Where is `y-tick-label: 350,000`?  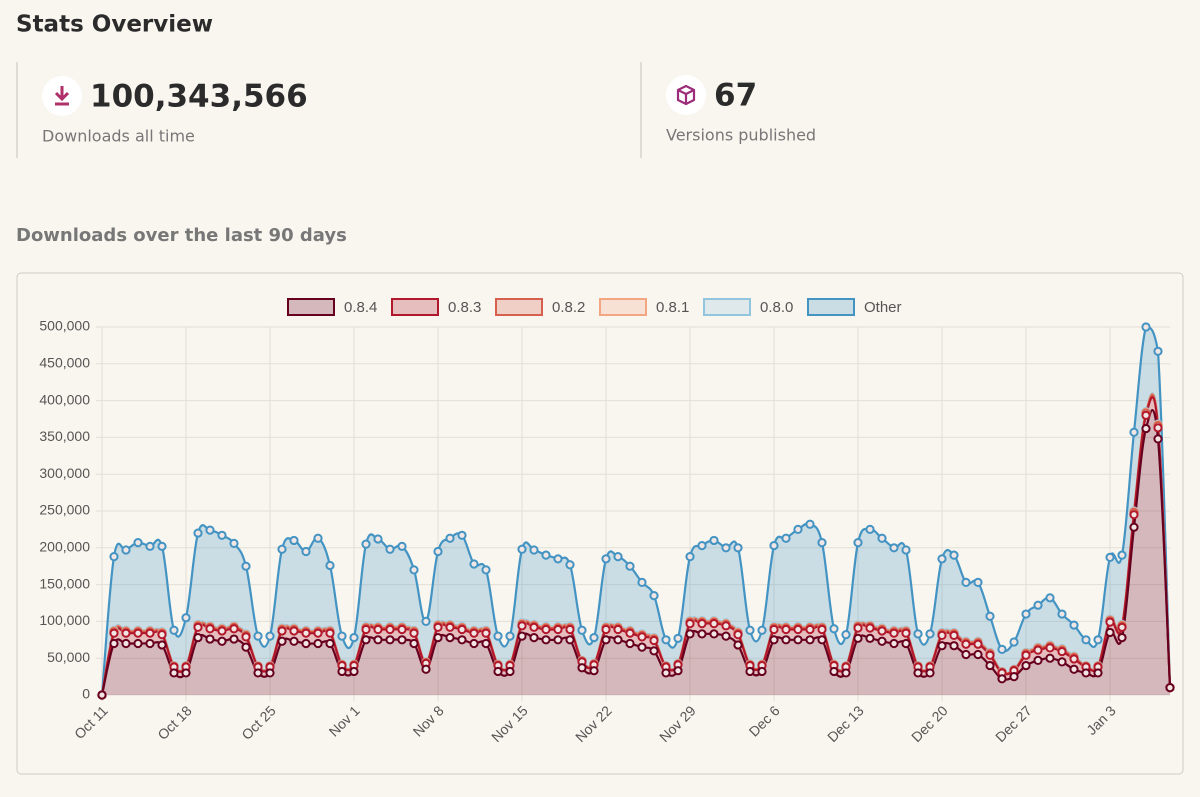 y-tick-label: 350,000 is located at coordinates (64, 436).